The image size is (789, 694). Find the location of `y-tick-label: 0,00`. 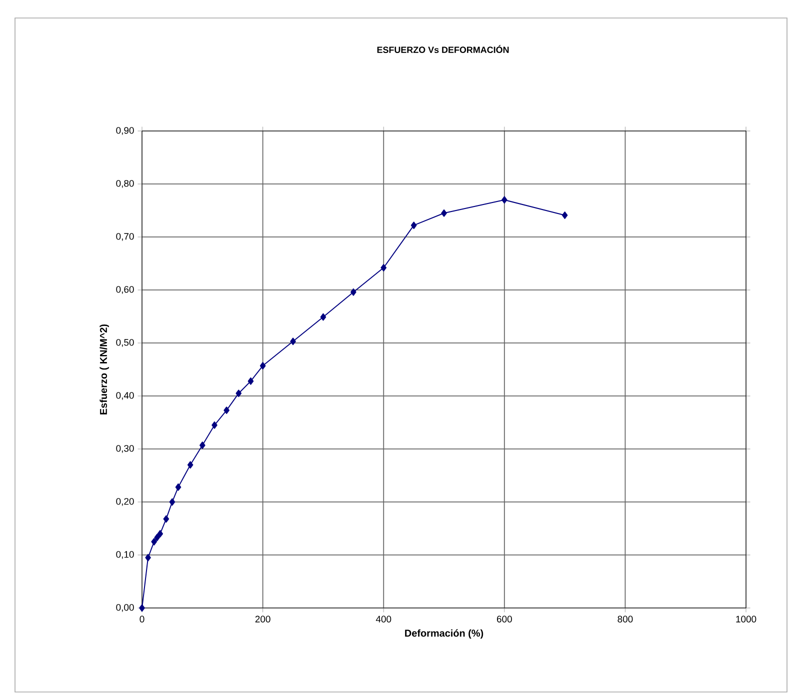

y-tick-label: 0,00 is located at coordinates (125, 608).